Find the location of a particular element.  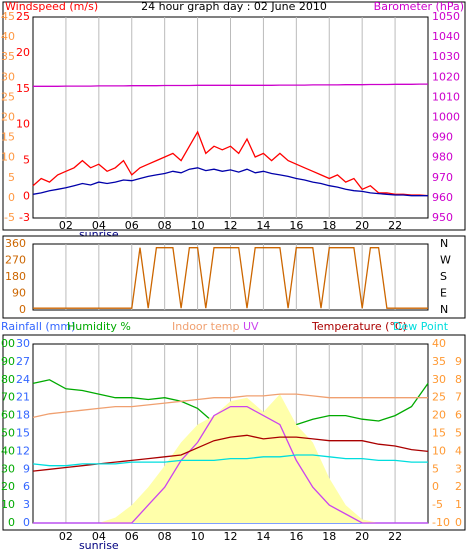

legend-entry: Humidity % is located at coordinates (99, 326).